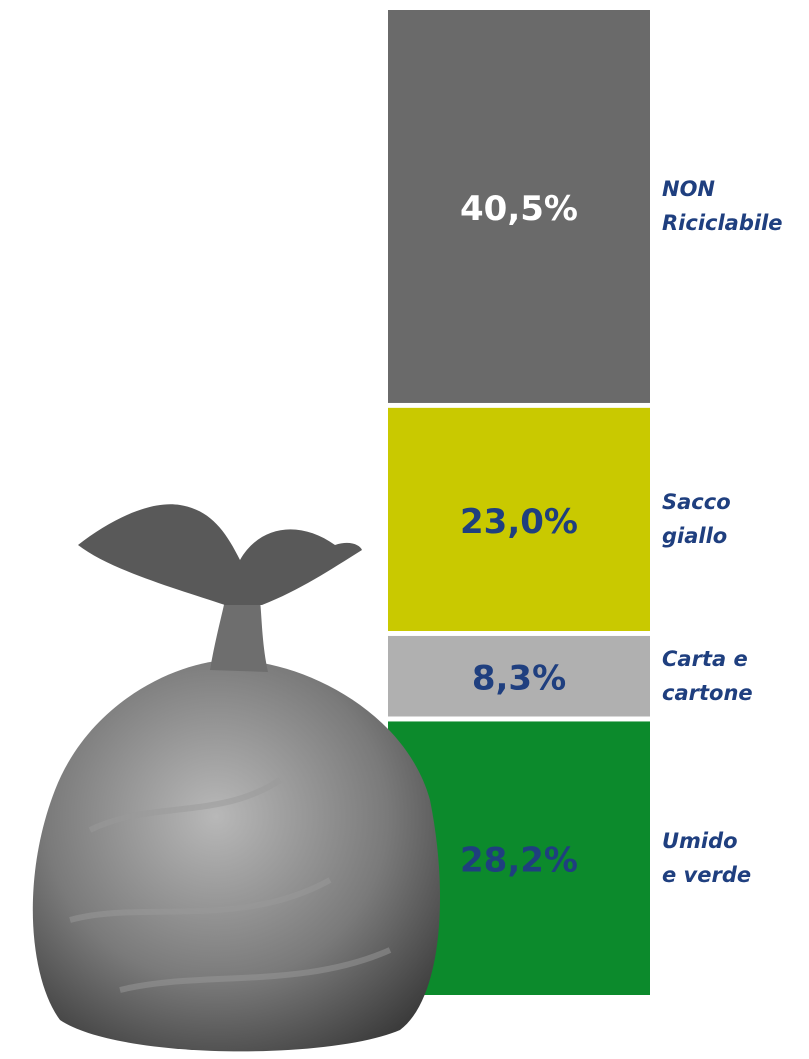  What do you see at coordinates (707, 676) in the screenshot?
I see `legend-label: Carta e cartone` at bounding box center [707, 676].